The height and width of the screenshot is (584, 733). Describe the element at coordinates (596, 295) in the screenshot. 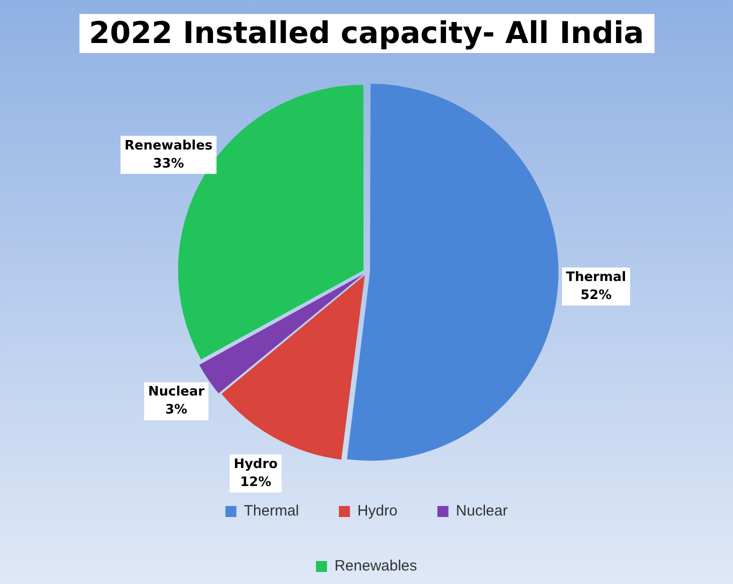

I see `data-label: 52%` at that location.